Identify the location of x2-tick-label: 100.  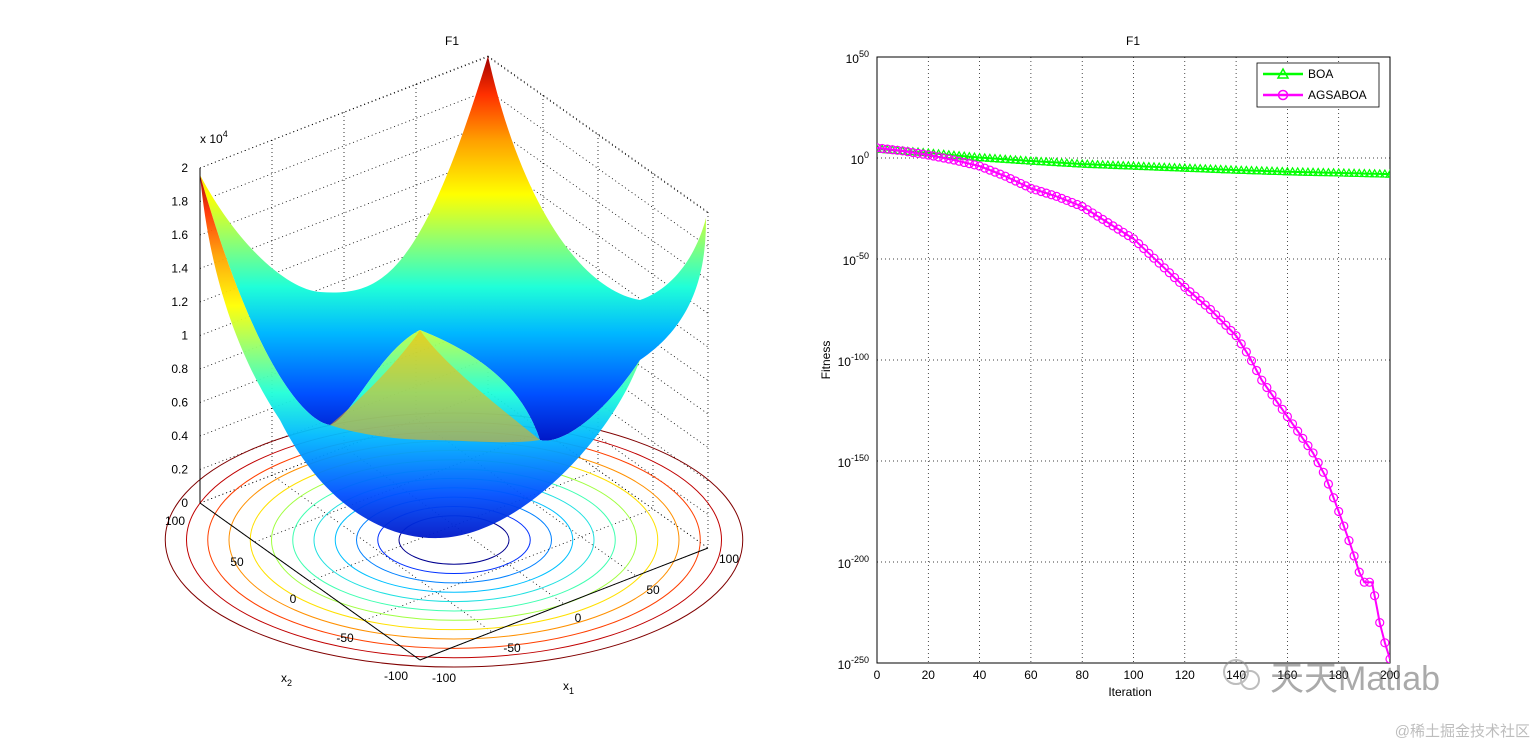
(175, 521).